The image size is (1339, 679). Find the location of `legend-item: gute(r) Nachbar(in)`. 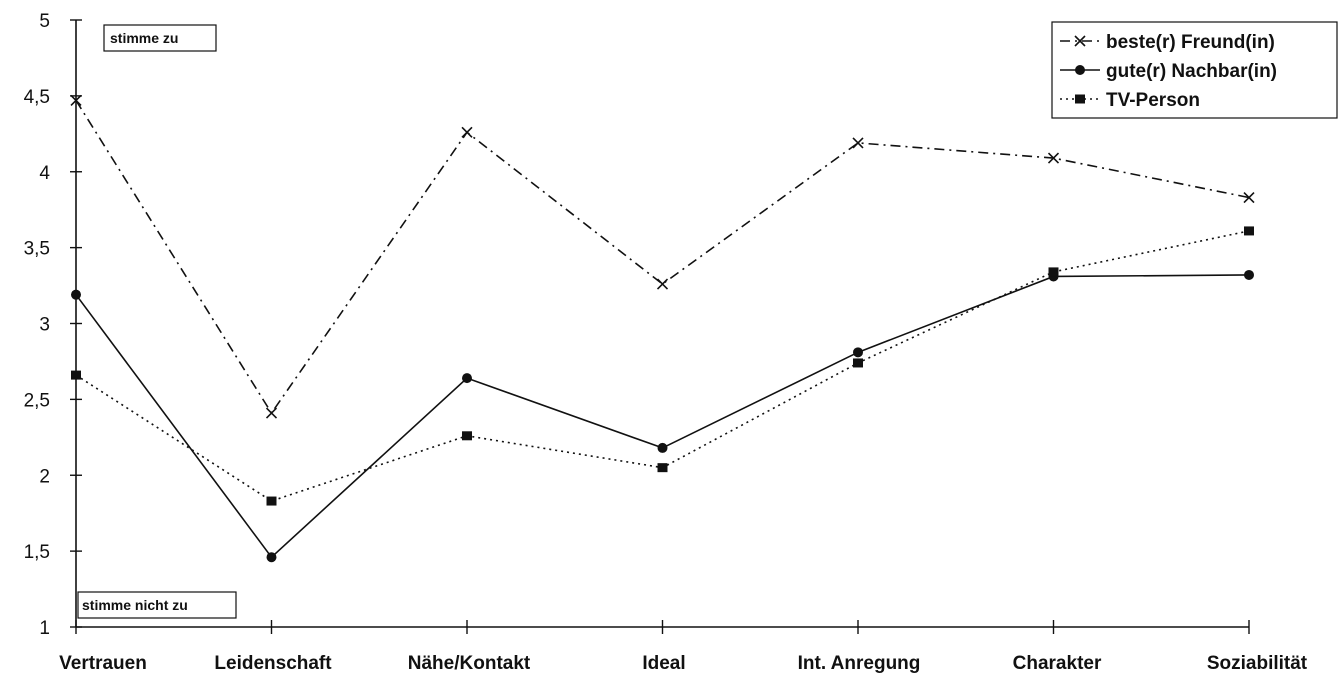

legend-item: gute(r) Nachbar(in) is located at coordinates (1168, 71).